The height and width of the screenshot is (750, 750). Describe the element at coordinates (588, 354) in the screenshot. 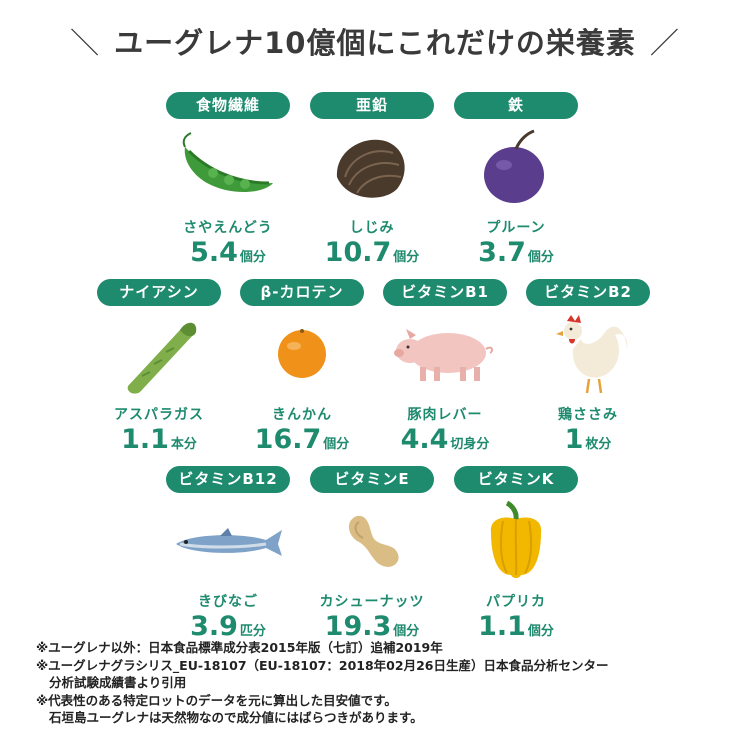

I see `chicken-icon` at that location.